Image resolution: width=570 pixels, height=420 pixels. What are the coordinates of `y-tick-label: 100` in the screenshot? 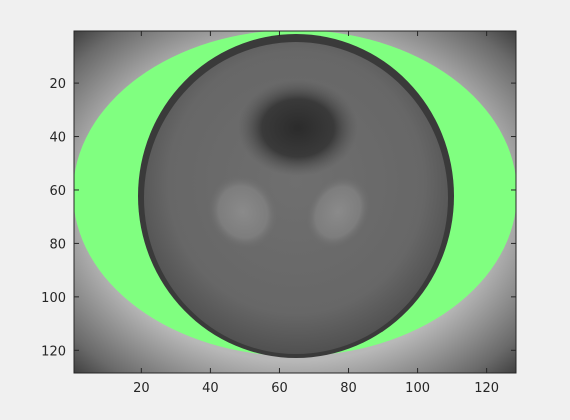 It's located at (53, 298).